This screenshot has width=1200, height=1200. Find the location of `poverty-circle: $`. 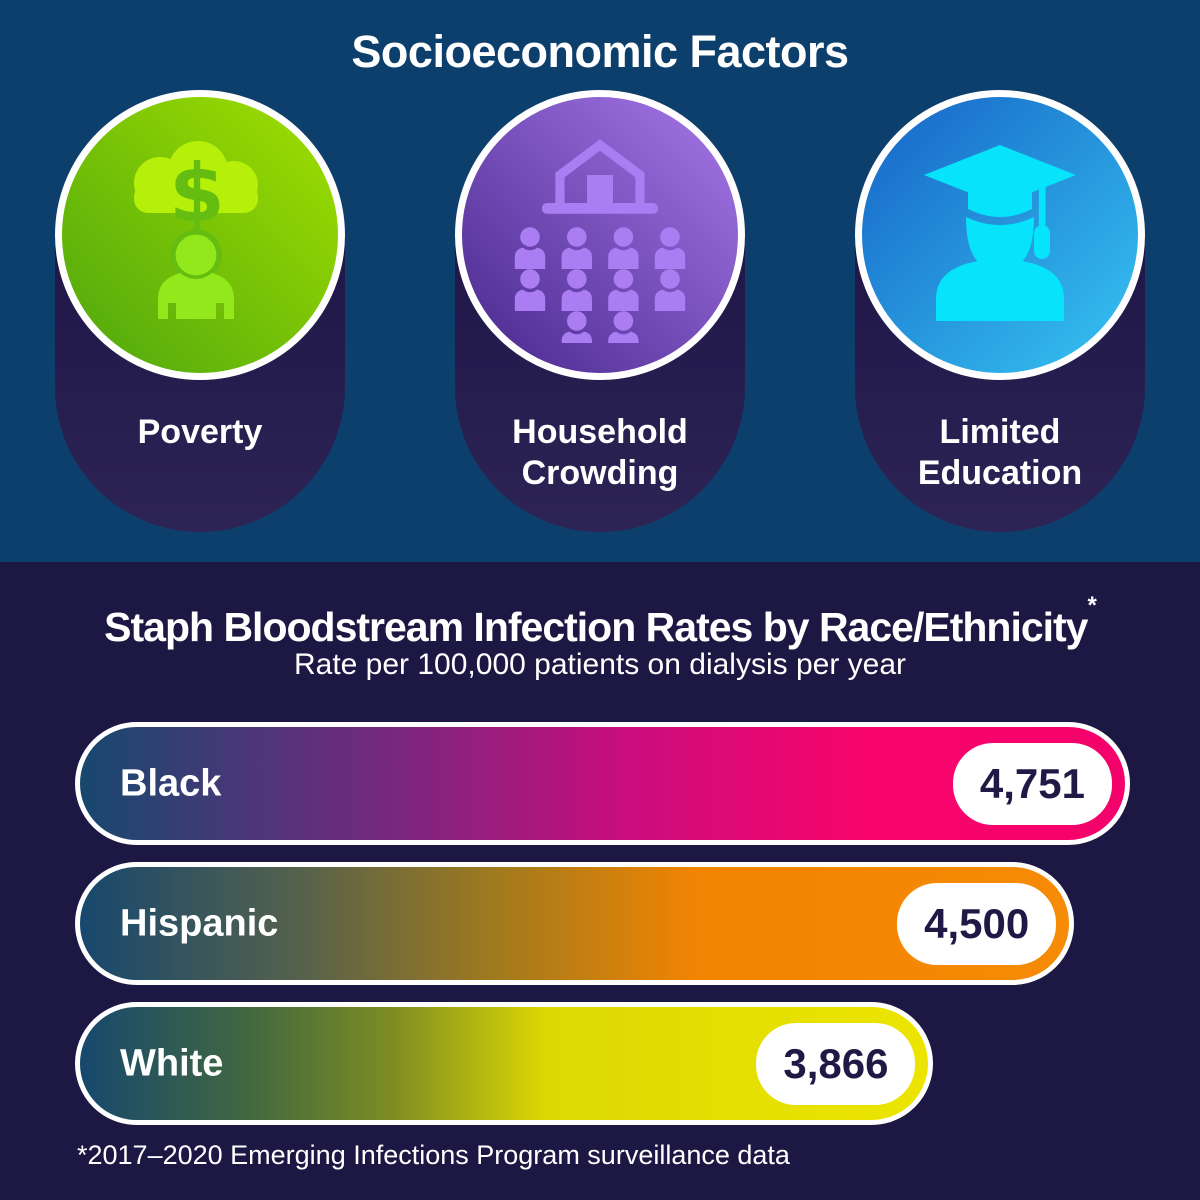

poverty-circle: $ is located at coordinates (200, 235).